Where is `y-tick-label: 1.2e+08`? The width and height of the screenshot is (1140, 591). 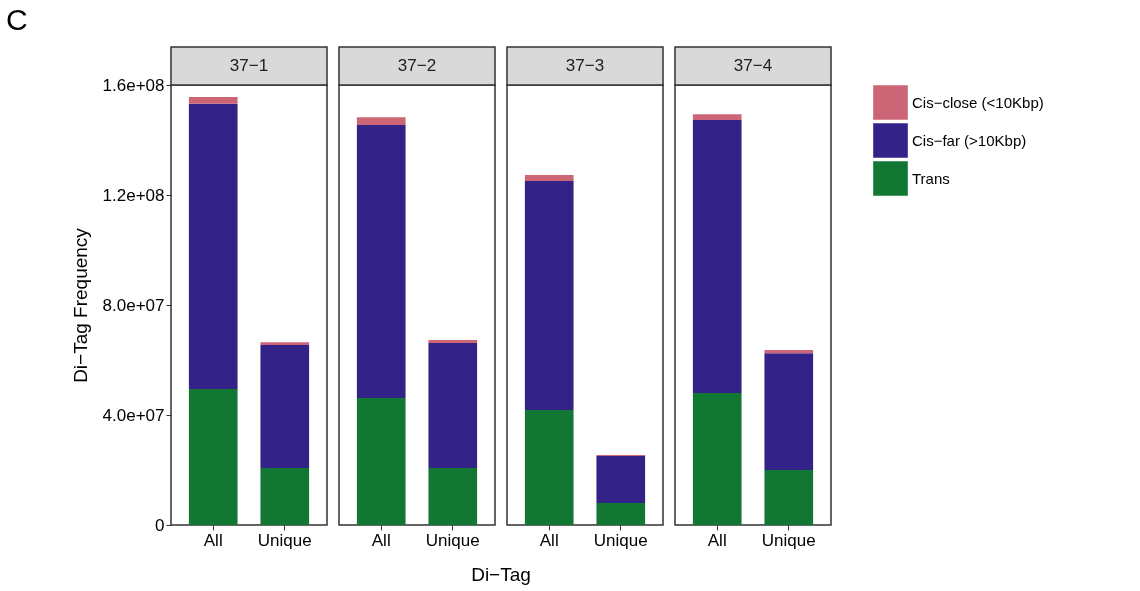 y-tick-label: 1.2e+08 is located at coordinates (133, 195).